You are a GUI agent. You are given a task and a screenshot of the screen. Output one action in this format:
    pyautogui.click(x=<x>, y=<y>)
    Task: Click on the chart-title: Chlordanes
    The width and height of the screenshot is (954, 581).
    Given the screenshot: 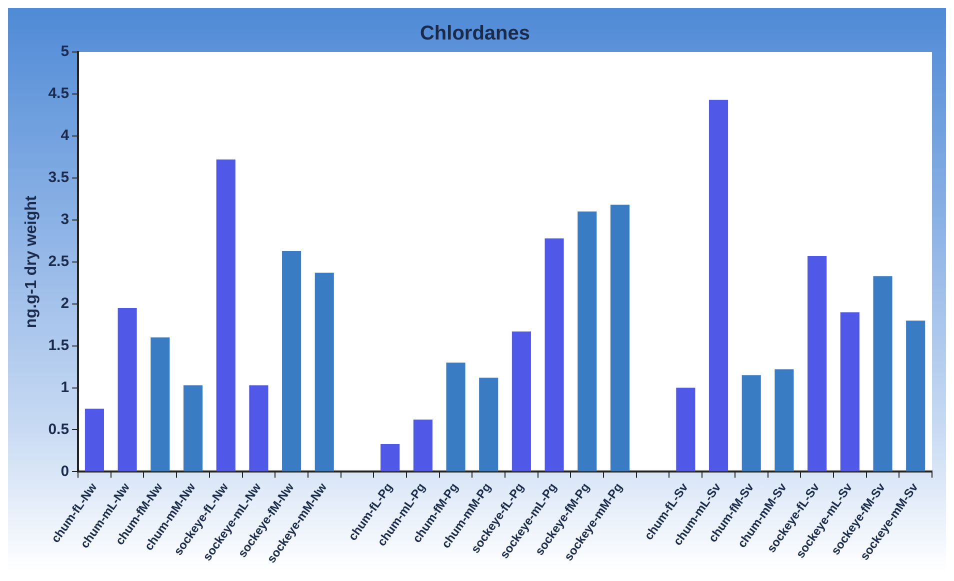 What is the action you would take?
    pyautogui.click(x=475, y=33)
    